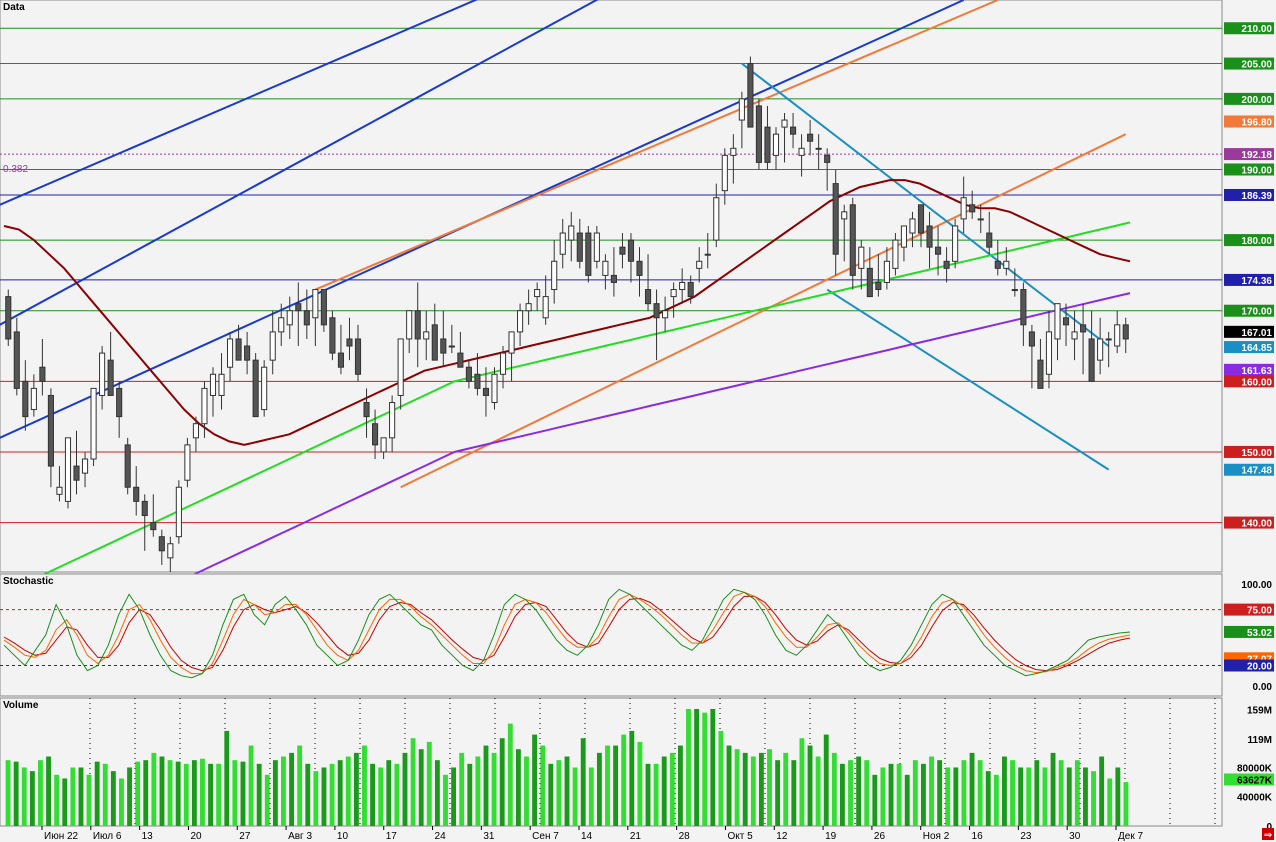 Image resolution: width=1276 pixels, height=842 pixels. What do you see at coordinates (21, 705) in the screenshot?
I see `volume-panel-title: Volume` at bounding box center [21, 705].